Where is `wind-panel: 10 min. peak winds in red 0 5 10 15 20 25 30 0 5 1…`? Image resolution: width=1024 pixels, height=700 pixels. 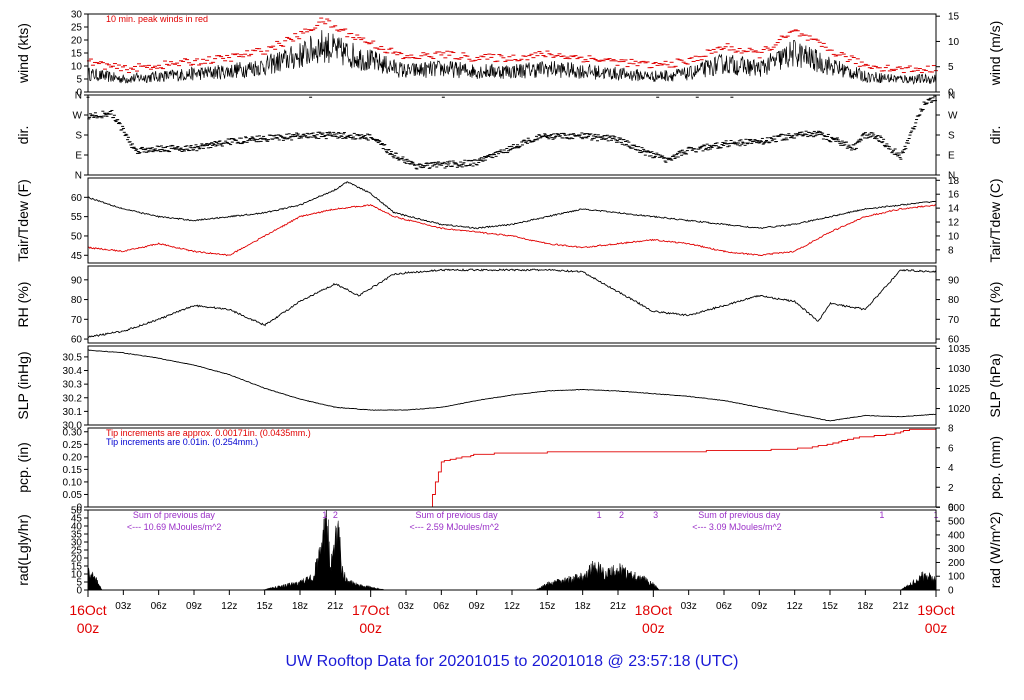
wind-panel: 10 min. peak winds in red 0 5 10 15 20 25 30 0 5 1… is located at coordinates (509, 54).